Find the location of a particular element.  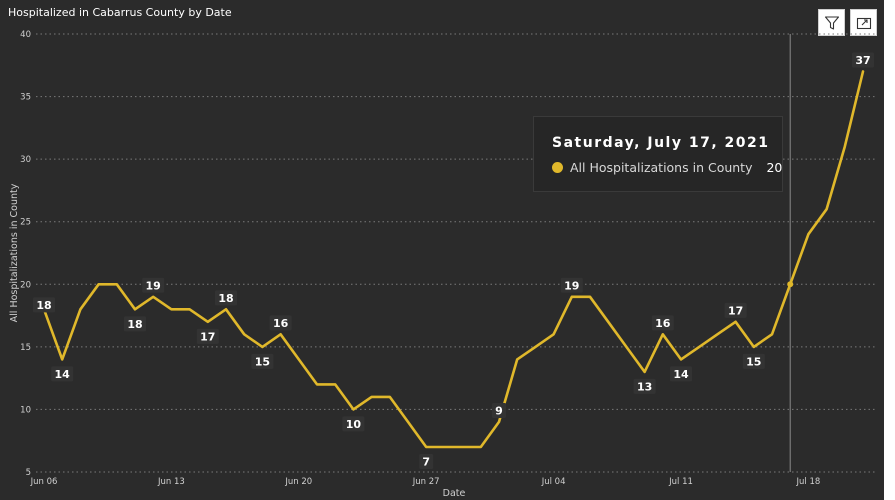

x-tick-label: Jun 27 is located at coordinates (426, 482).